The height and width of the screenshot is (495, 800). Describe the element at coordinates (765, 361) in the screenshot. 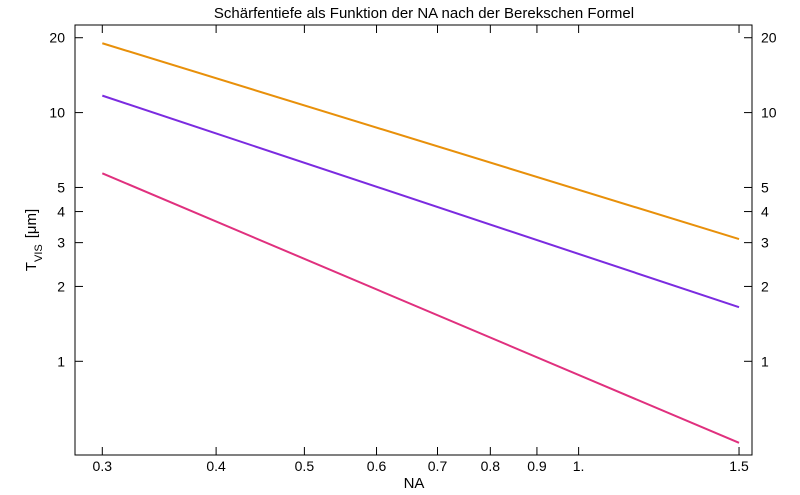

I see `y-tick-label-right-0: 1` at that location.